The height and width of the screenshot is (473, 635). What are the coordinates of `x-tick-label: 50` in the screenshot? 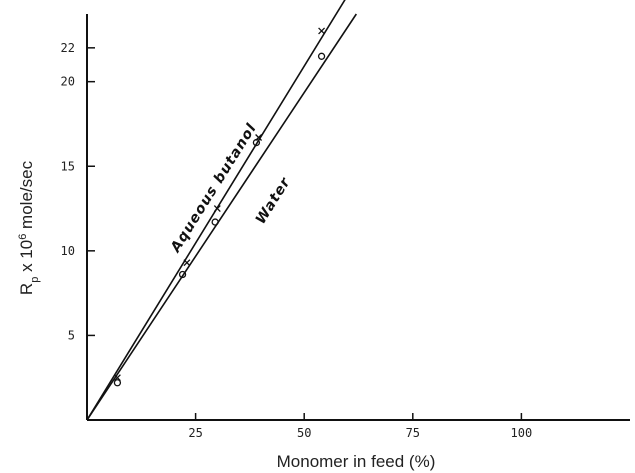 It's located at (304, 433).